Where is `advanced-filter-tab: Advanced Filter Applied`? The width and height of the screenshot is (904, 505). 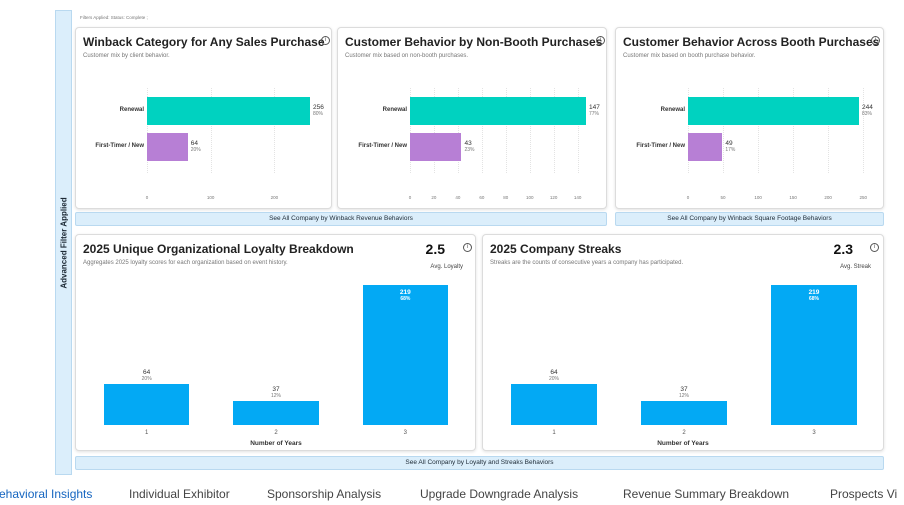
advanced-filter-tab: Advanced Filter Applied is located at coordinates (63, 242).